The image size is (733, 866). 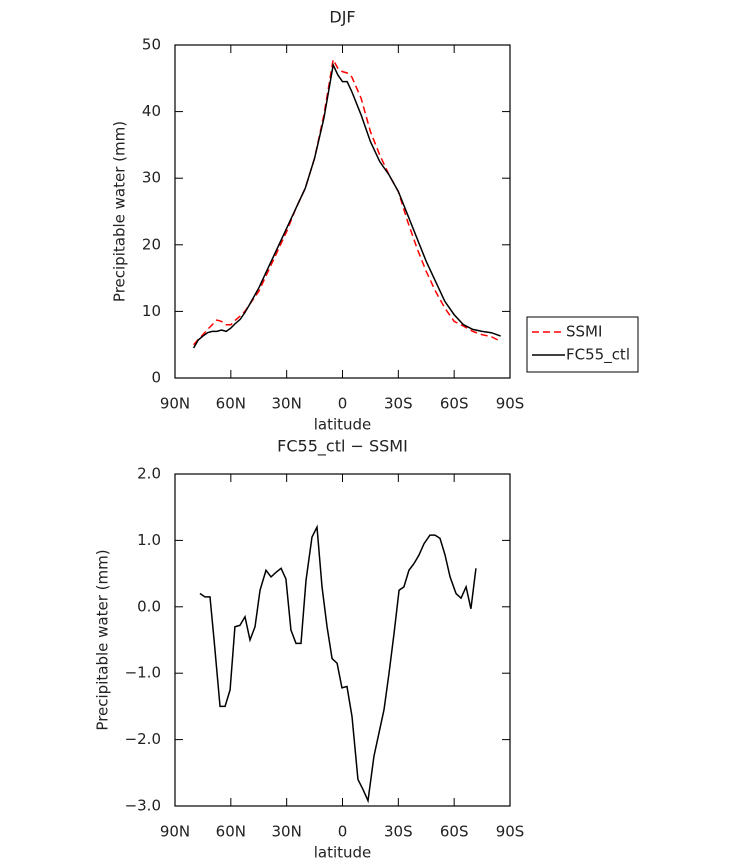 I want to click on y-tick-label: 2.0, so click(x=149, y=474).